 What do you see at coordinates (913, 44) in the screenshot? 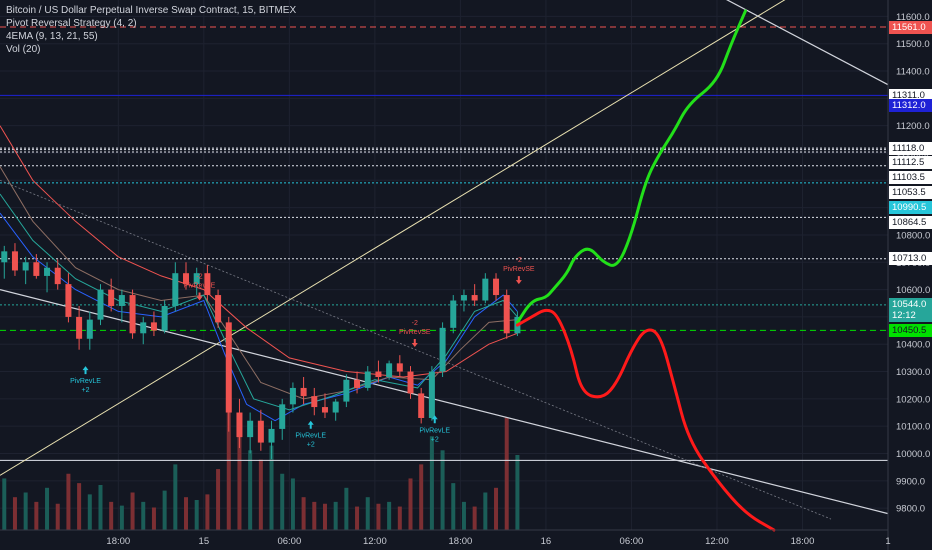
I see `price-tick-label: 11500.0` at bounding box center [913, 44].